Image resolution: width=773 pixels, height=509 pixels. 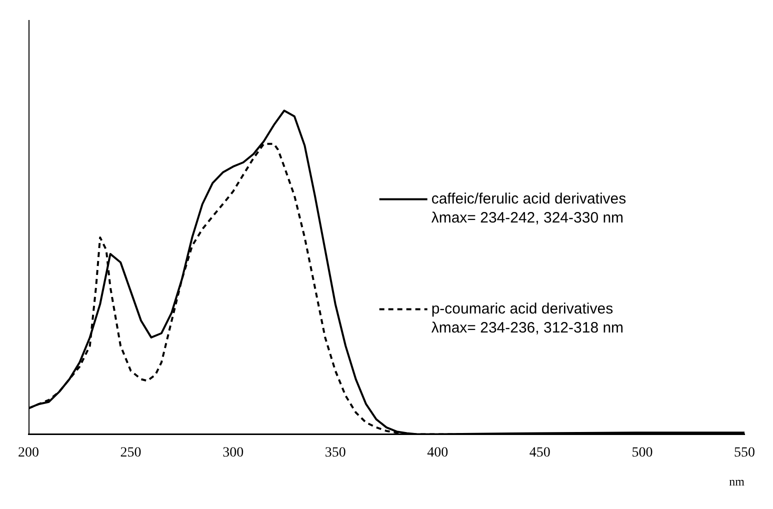 What do you see at coordinates (233, 452) in the screenshot?
I see `x-tick-label: 300` at bounding box center [233, 452].